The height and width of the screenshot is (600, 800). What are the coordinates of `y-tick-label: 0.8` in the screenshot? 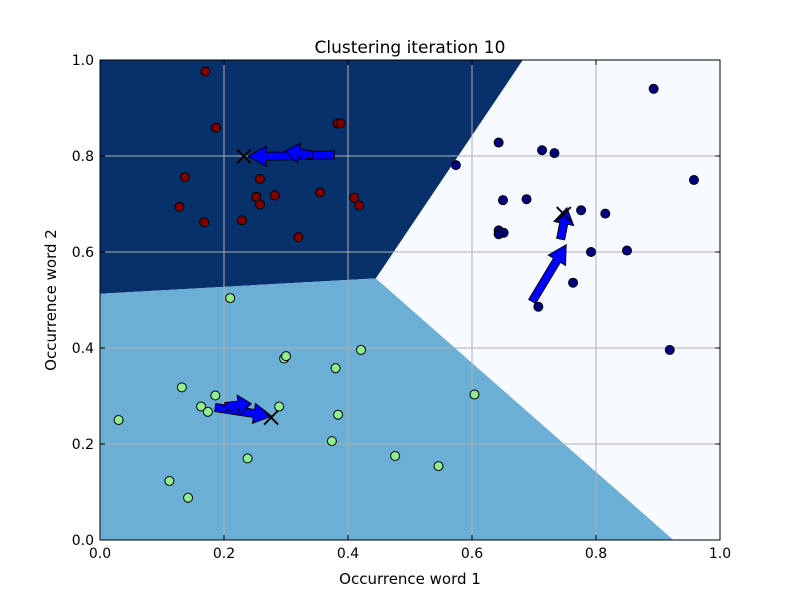 It's located at (83, 157).